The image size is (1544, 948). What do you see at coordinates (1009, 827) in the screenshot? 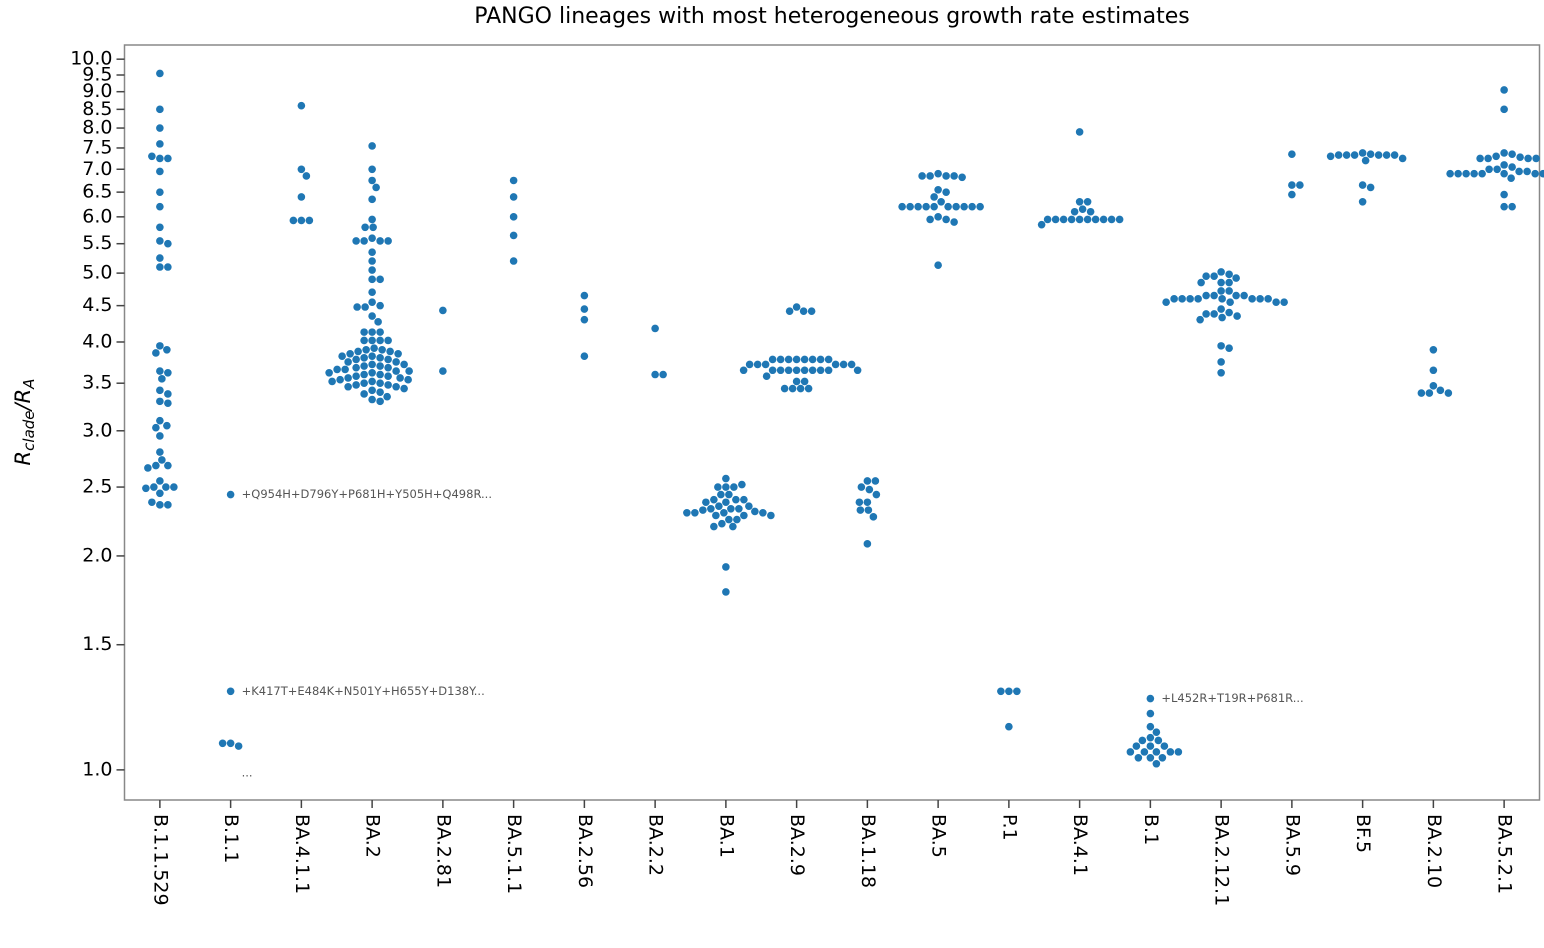
I see `x-tick-label: P.1` at bounding box center [1009, 827].